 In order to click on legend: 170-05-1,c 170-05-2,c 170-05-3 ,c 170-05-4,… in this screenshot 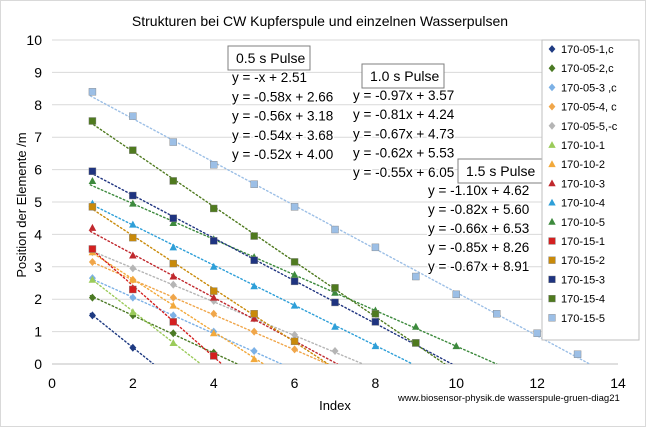, I will do `click(590, 190)`.